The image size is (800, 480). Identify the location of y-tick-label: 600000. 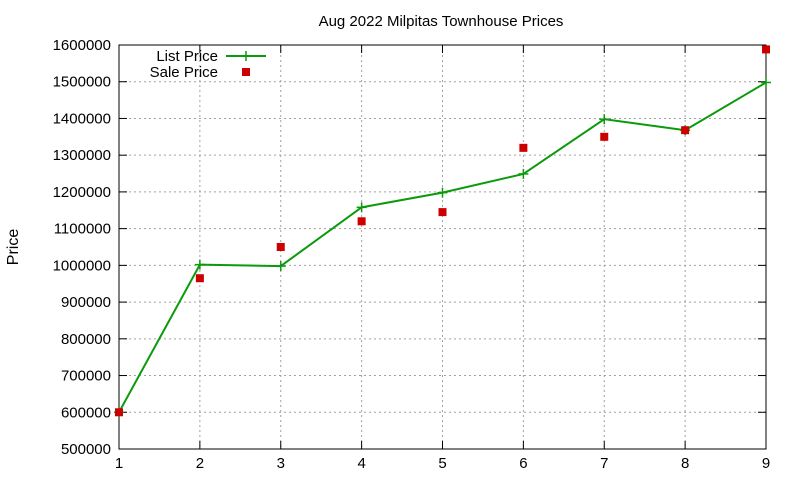
(86, 412).